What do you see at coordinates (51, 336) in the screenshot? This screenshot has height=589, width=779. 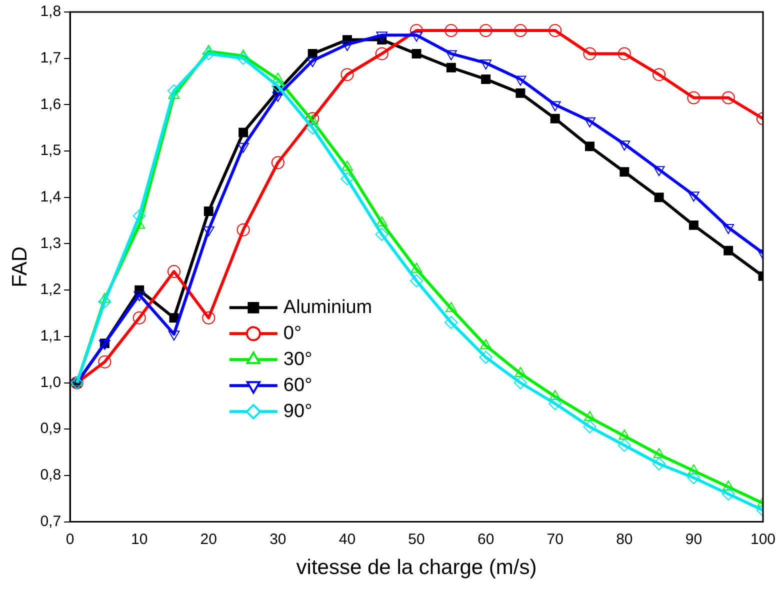 I see `y-tick-label: 1,1` at bounding box center [51, 336].